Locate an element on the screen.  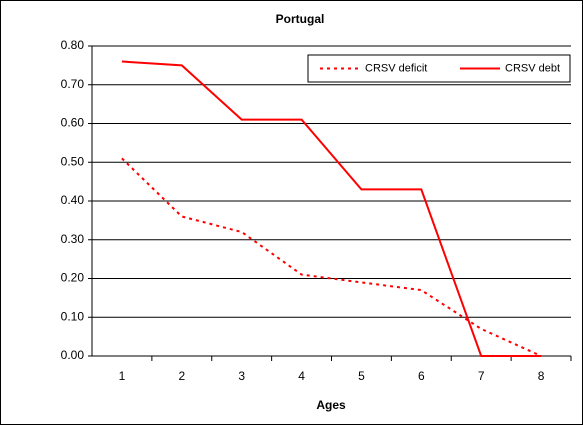
y-tick-label: 0.60 is located at coordinates (73, 123).